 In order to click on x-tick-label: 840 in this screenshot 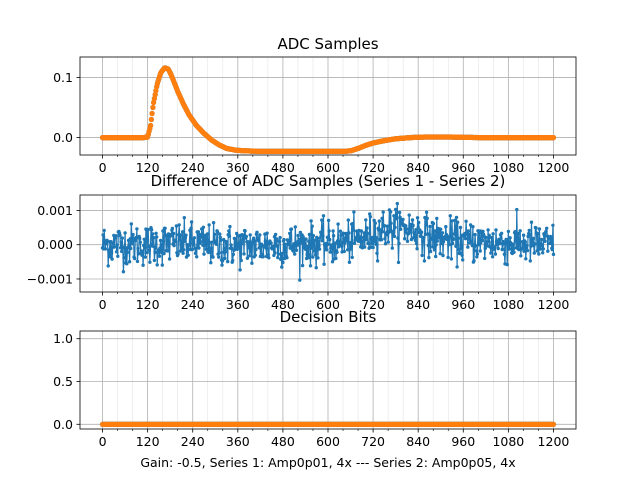, I will do `click(418, 304)`.